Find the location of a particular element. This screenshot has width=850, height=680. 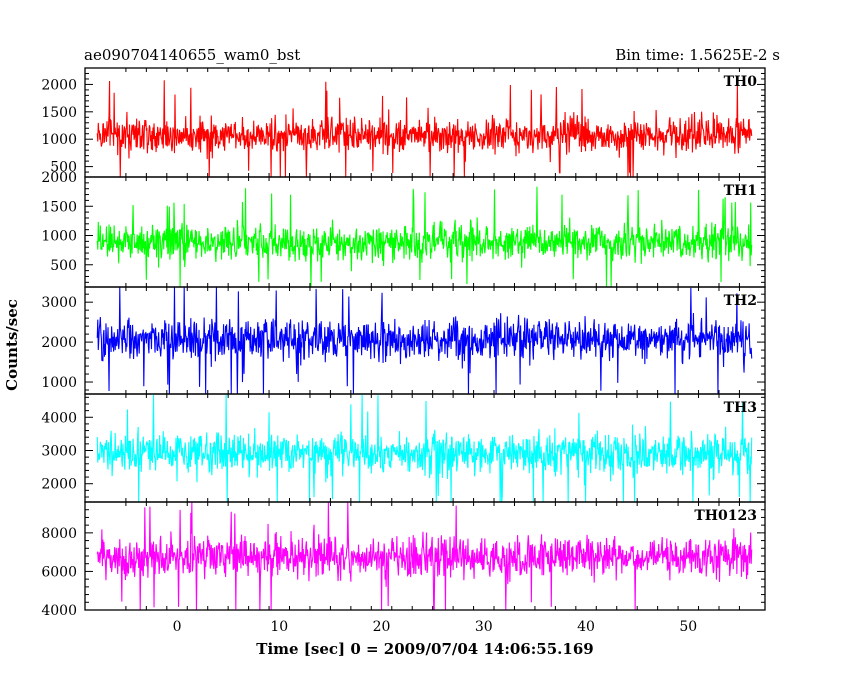

series-th3-line is located at coordinates (424, 448).